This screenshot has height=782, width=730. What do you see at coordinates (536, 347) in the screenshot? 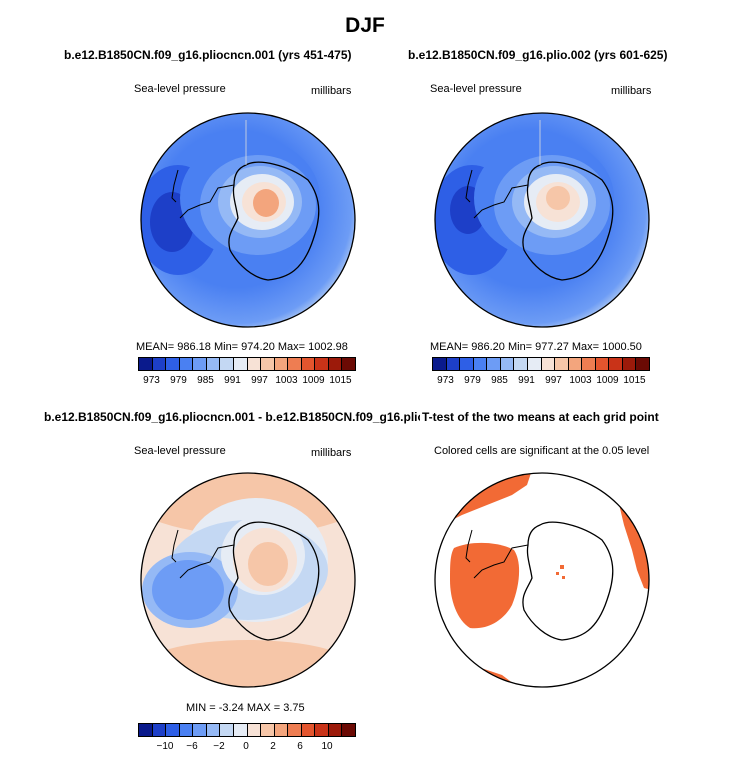
I see `stats-top-right: MEAN= 986.20 Min= 977.27 Max= 1000.50` at bounding box center [536, 347].